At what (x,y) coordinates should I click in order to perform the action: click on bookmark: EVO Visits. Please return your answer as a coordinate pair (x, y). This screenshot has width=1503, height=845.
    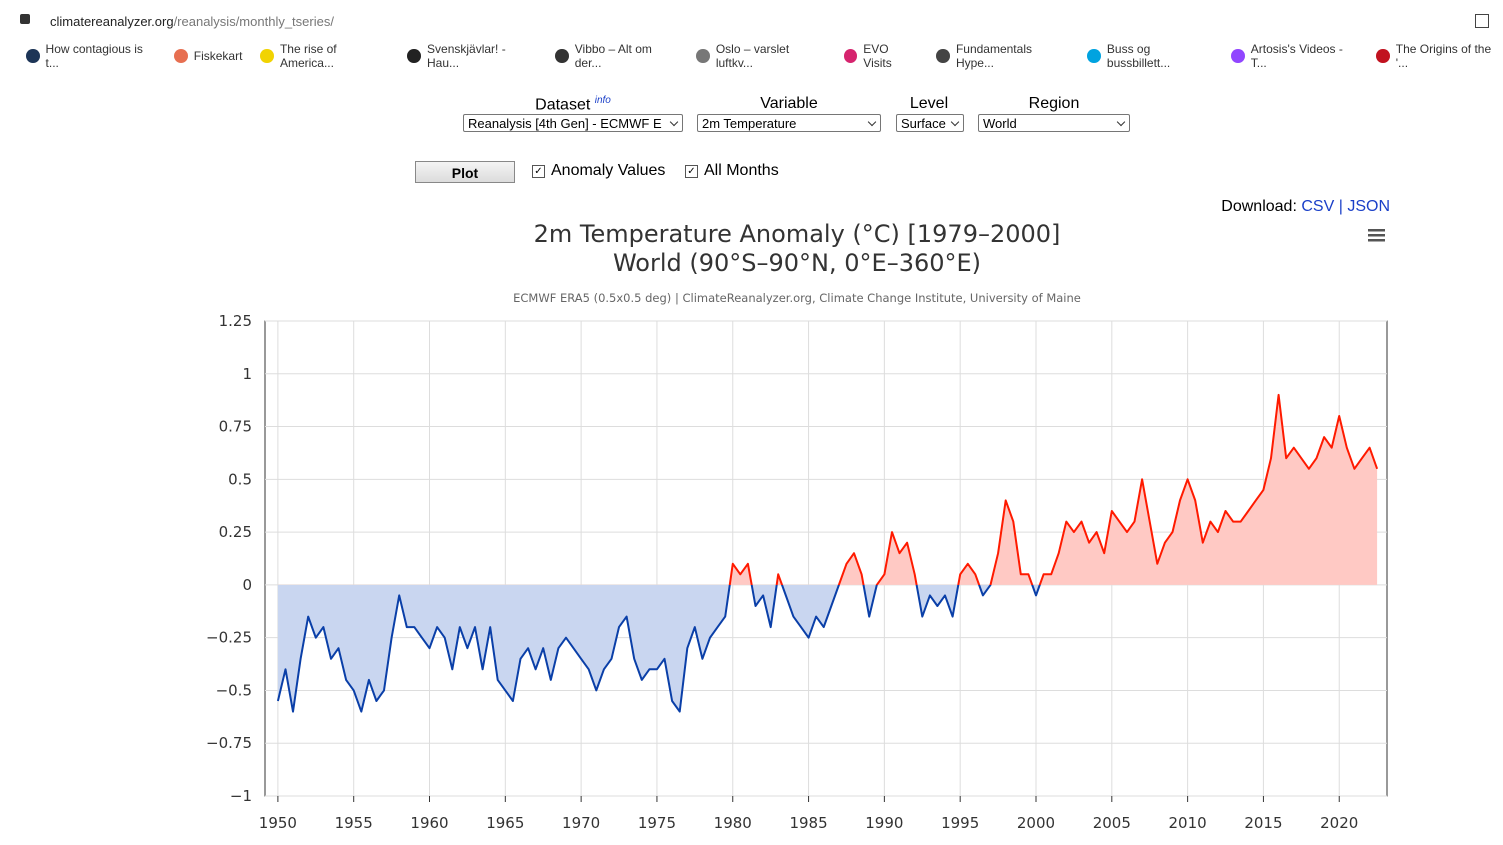
    Looking at the image, I should click on (881, 56).